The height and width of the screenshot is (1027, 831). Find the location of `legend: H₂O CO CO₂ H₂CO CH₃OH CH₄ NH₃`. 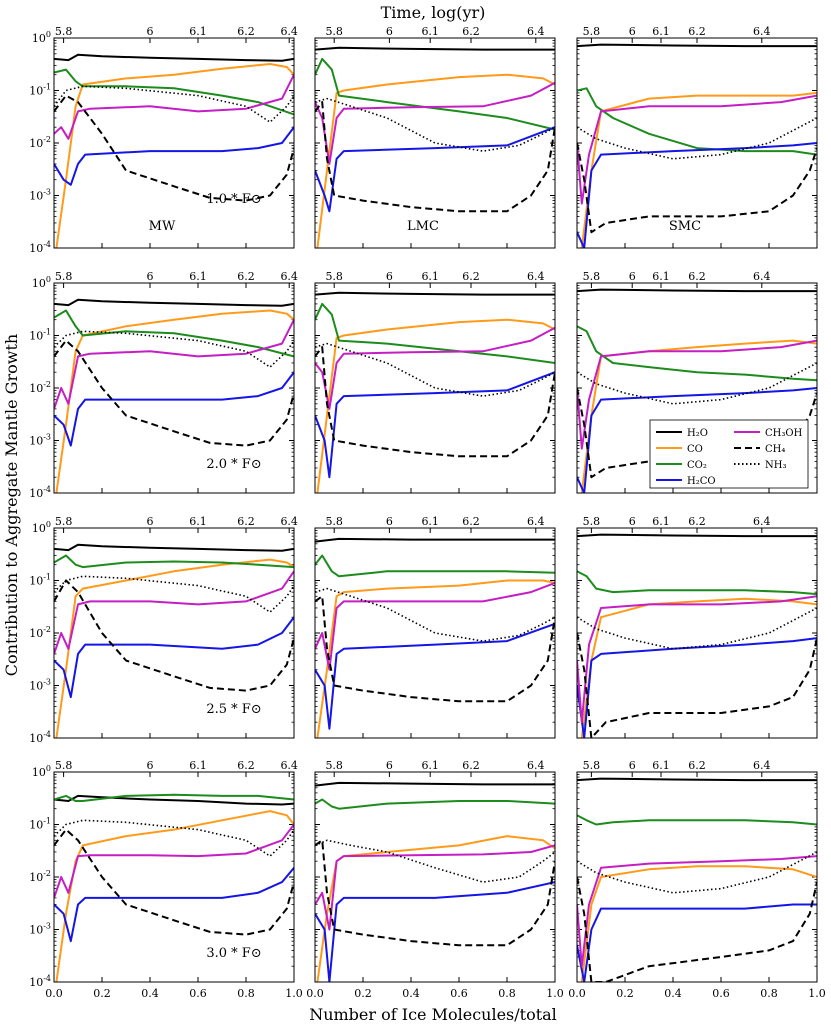

legend: H₂O CO CO₂ H₂CO CH₃OH CH₄ NH₃ is located at coordinates (729, 454).